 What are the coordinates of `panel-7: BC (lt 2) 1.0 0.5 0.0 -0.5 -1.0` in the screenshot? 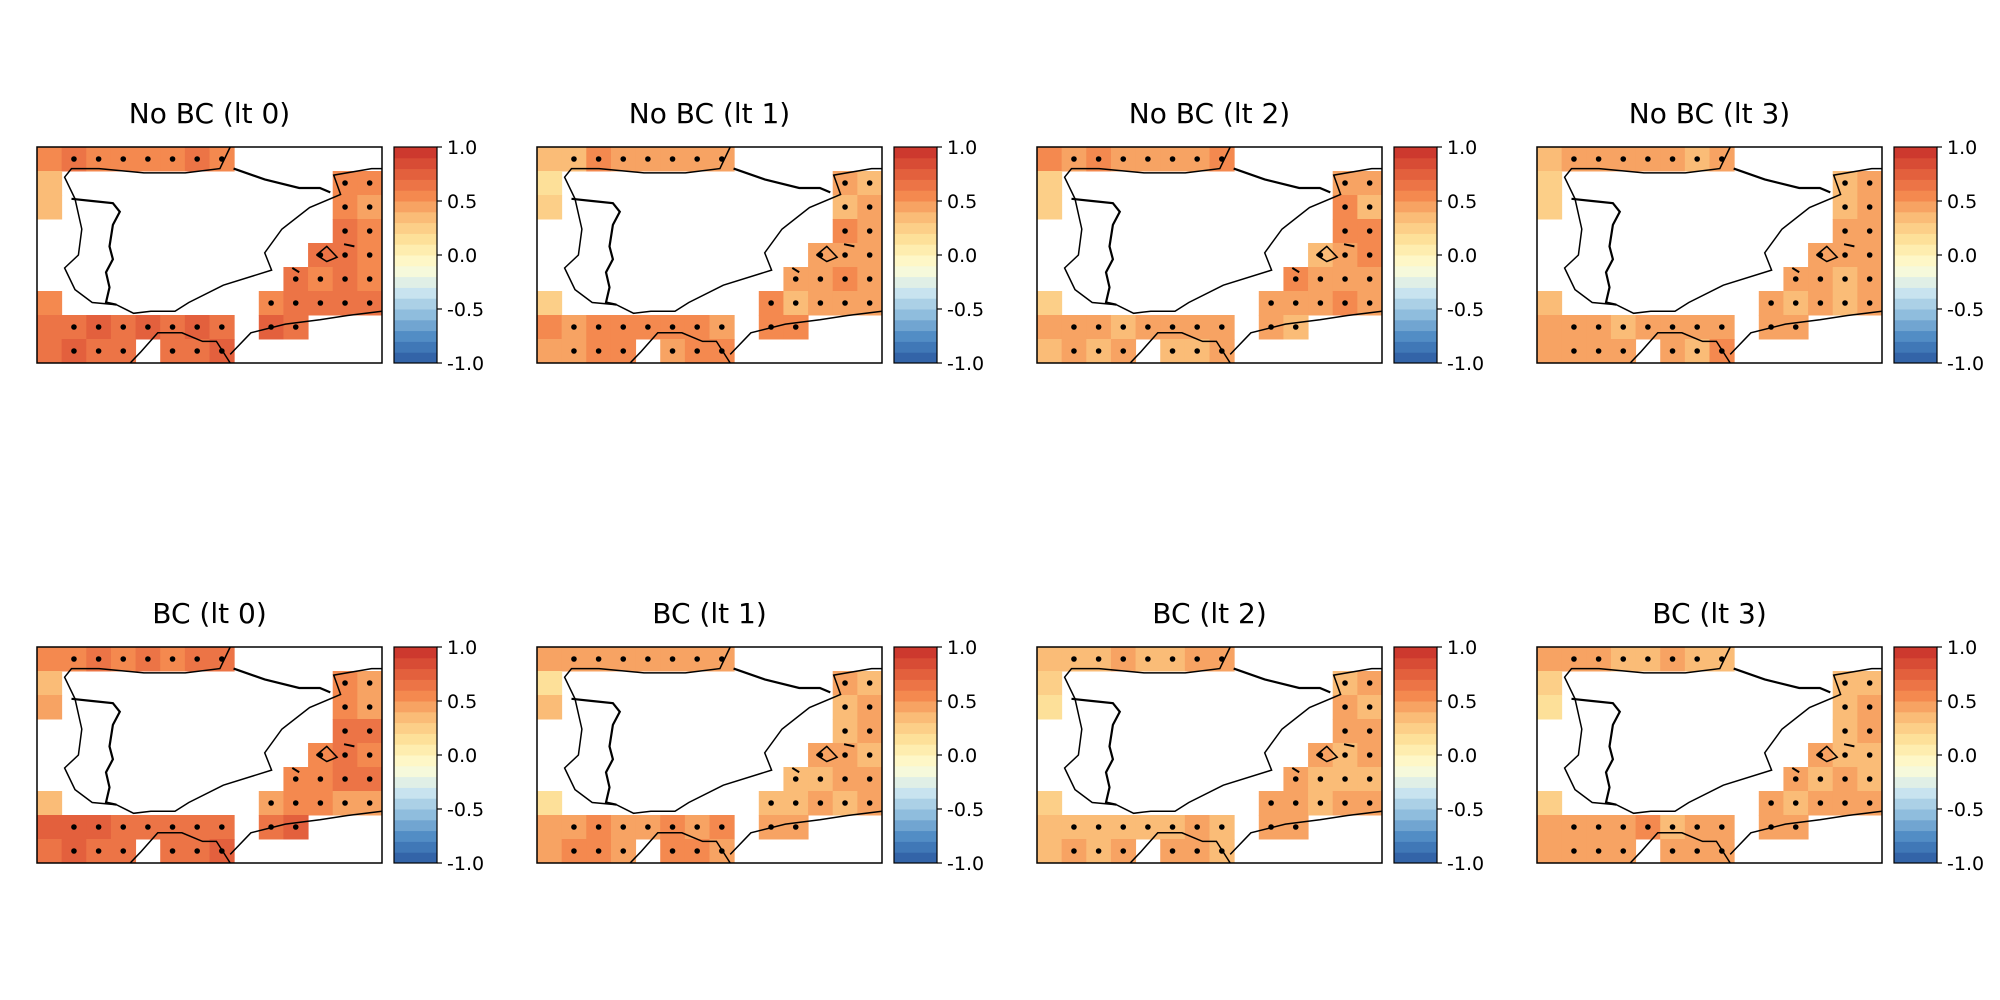 It's located at (1260, 736).